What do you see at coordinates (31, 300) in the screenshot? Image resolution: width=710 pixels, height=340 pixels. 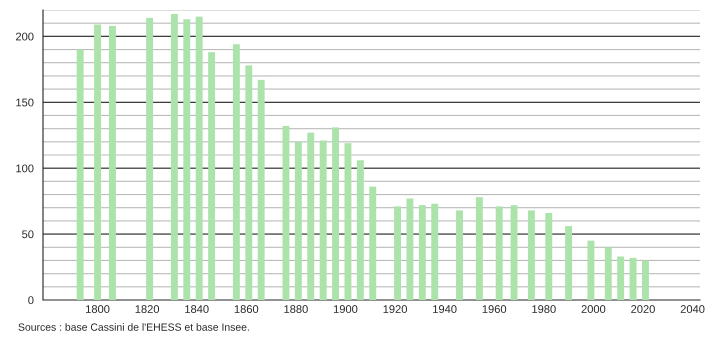 I see `y-tick-label: 0` at bounding box center [31, 300].